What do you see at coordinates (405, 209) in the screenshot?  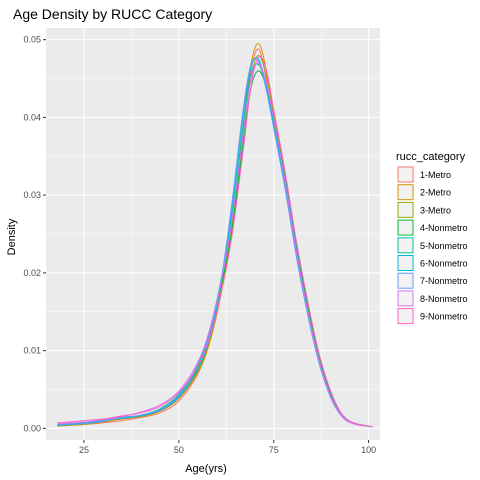 I see `legend-key-3-Metro` at bounding box center [405, 209].